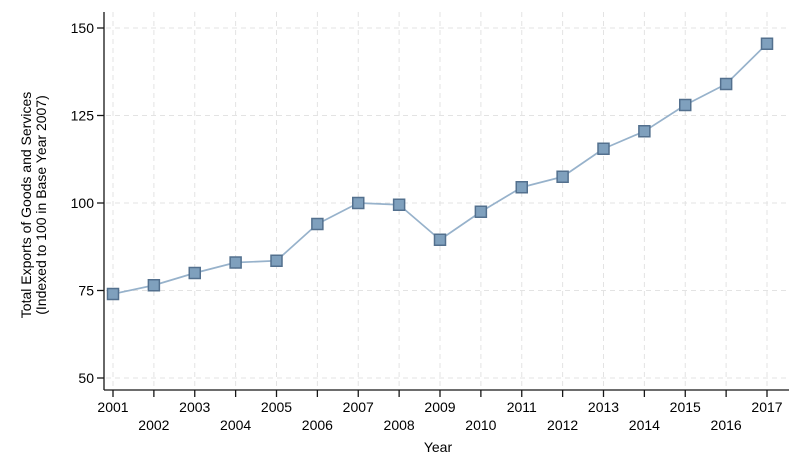 This screenshot has width=793, height=476. I want to click on x-tick-label-2008: 2008, so click(399, 425).